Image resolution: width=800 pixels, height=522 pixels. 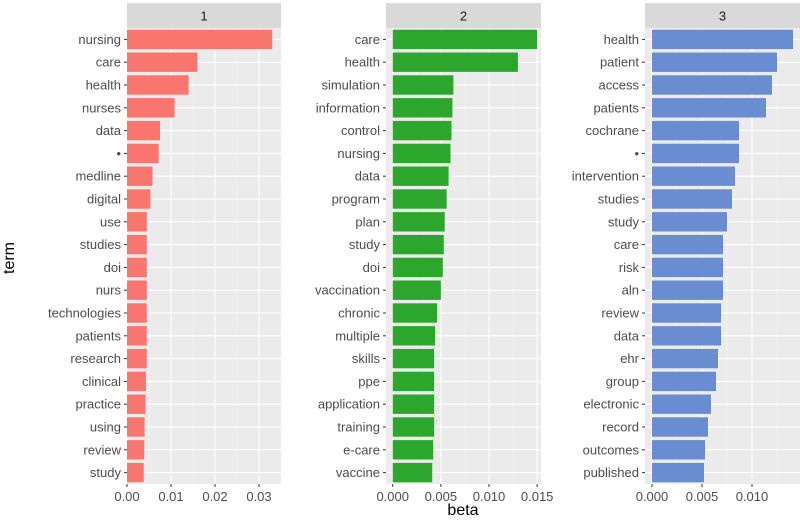 I want to click on y-tick-label: e-care, so click(x=361, y=449).